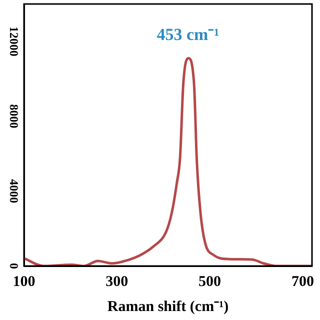 The width and height of the screenshot is (320, 320). Describe the element at coordinates (188, 34) in the screenshot. I see `annotation: 453 cm⁻¹` at that location.